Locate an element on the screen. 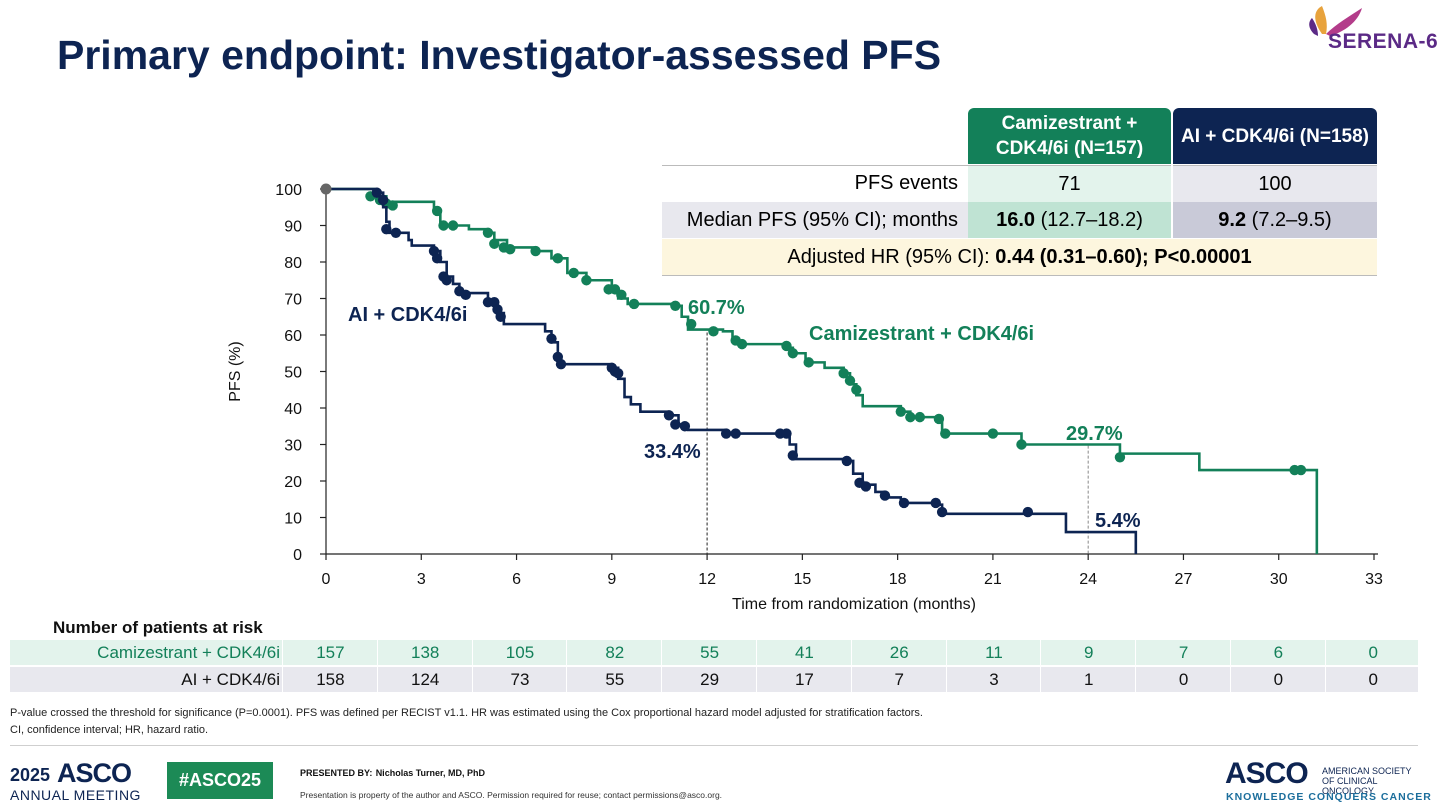  meeting-asco: ASCO is located at coordinates (94, 773).